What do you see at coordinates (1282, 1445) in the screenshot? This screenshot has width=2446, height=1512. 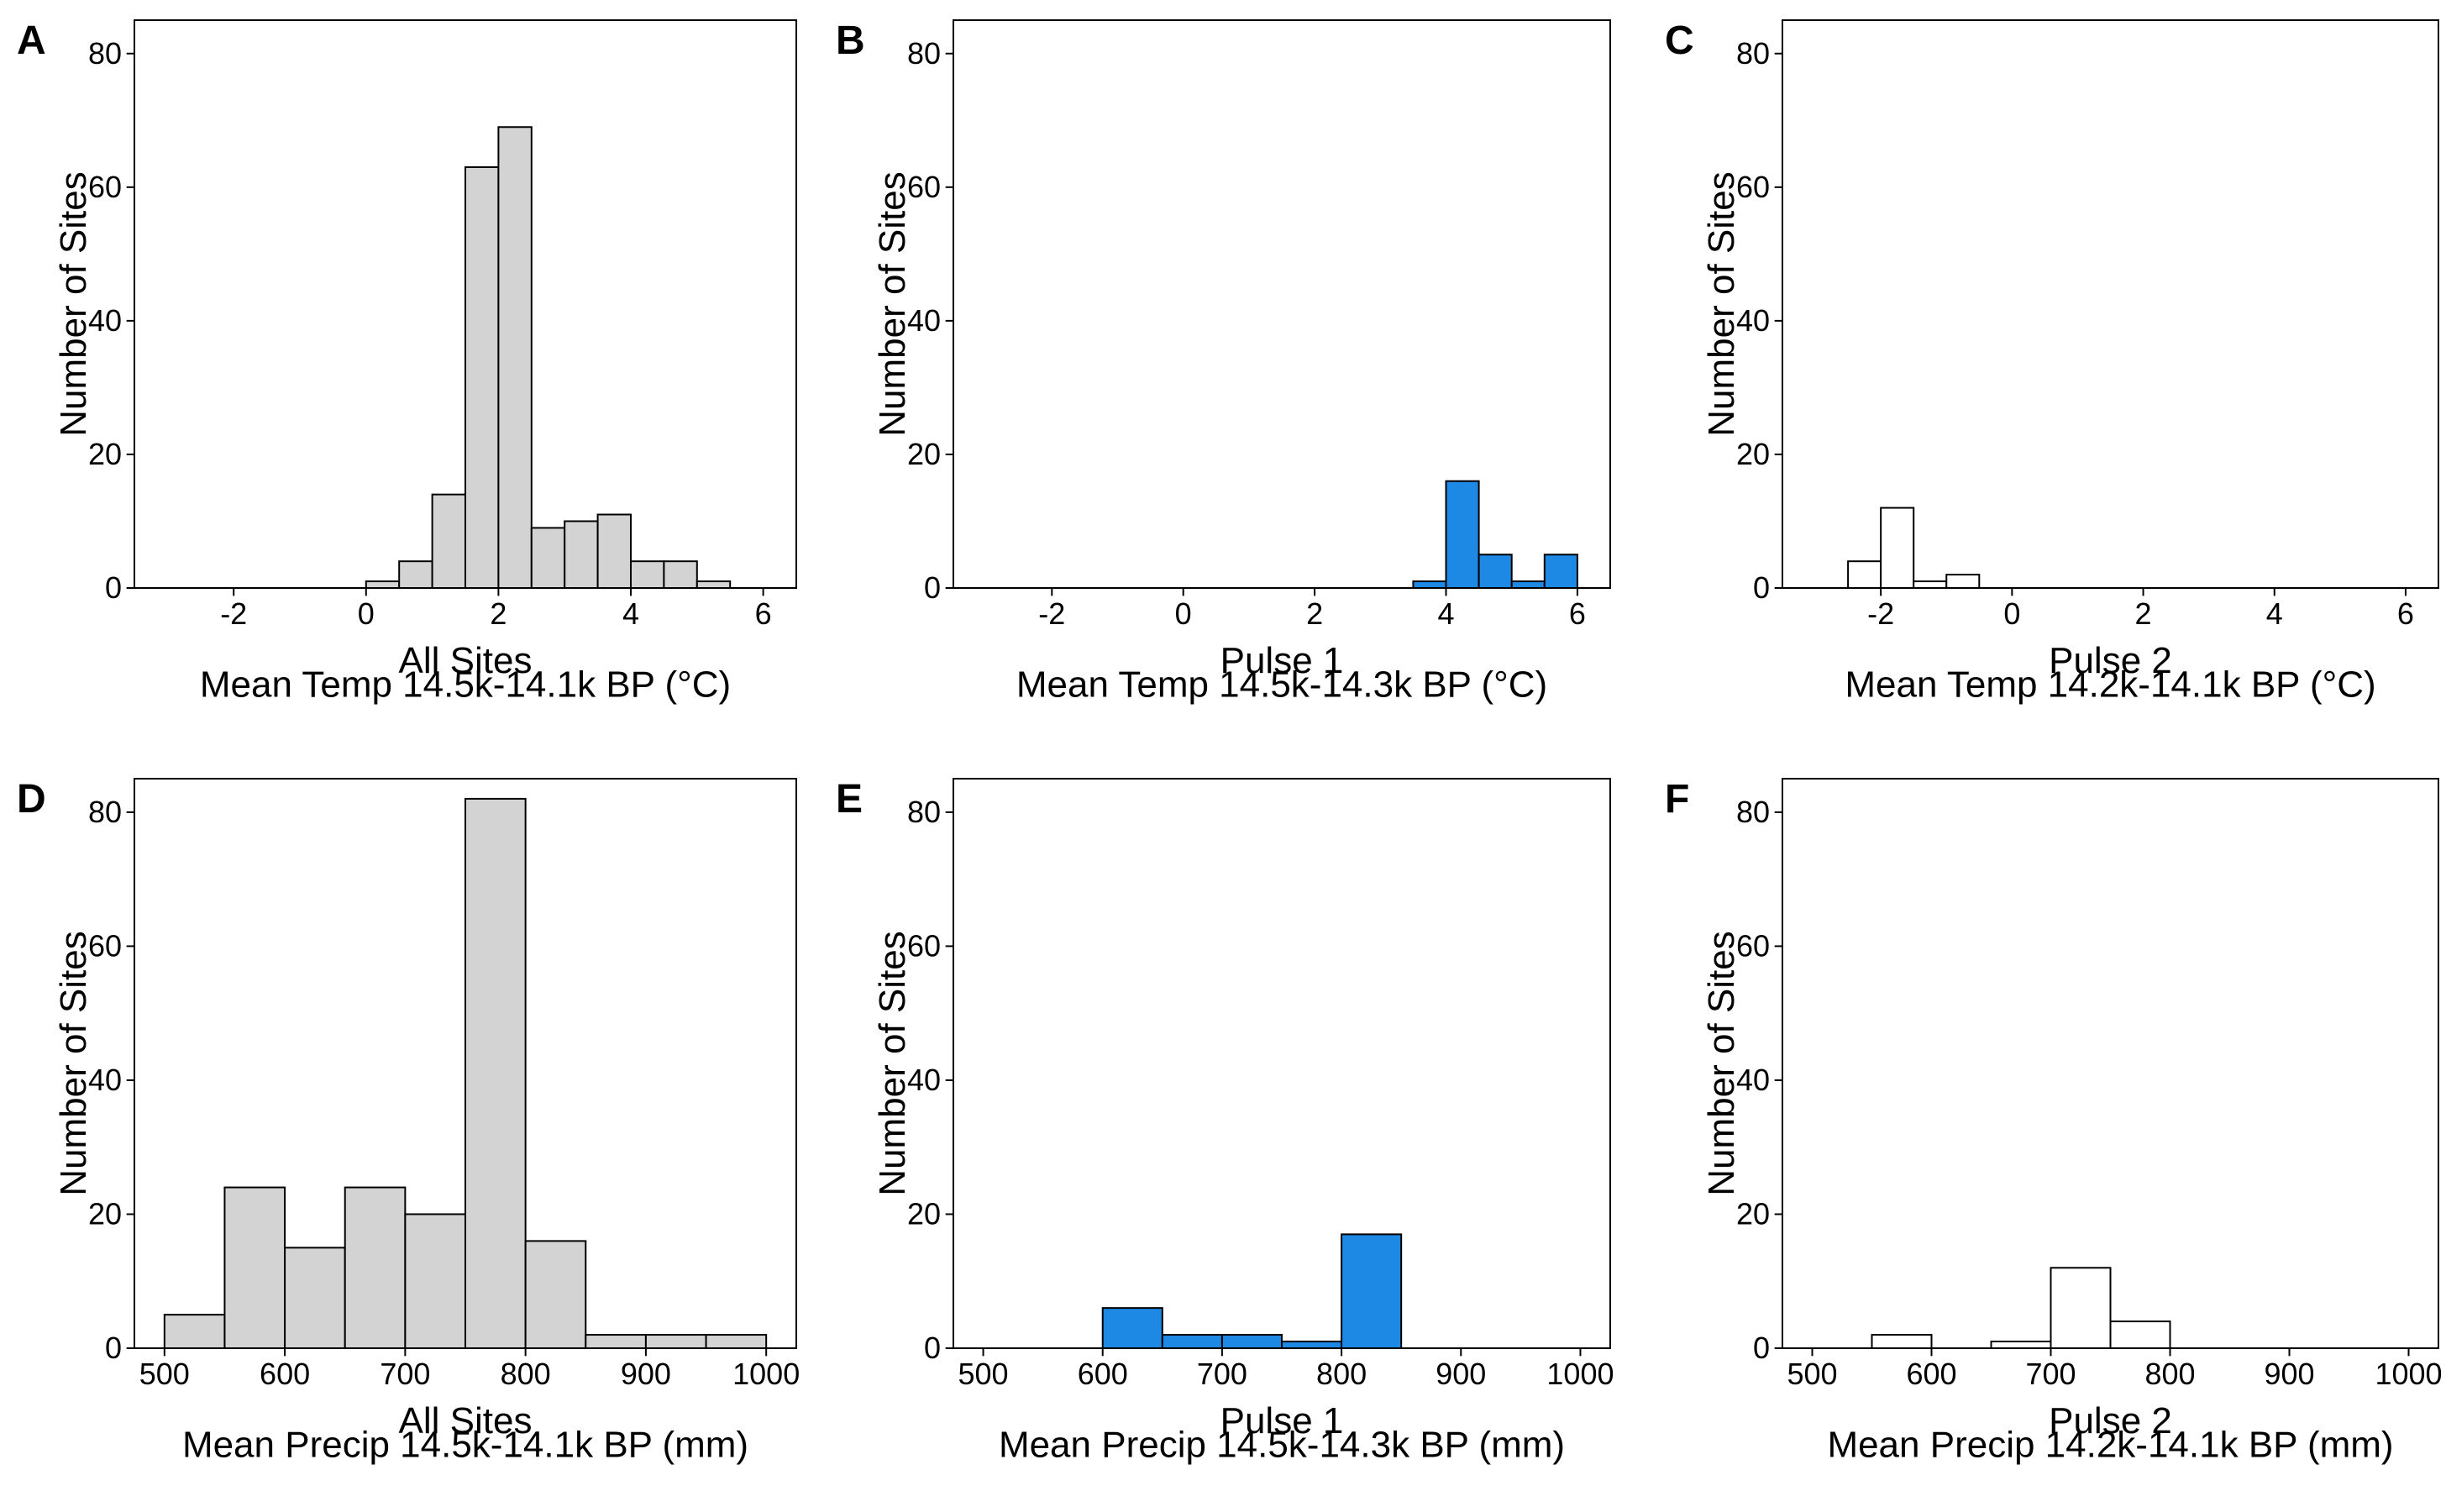 I see `x-axis-subtitle: Mean Precip 14.5k-14.3k BP (mm)` at bounding box center [1282, 1445].